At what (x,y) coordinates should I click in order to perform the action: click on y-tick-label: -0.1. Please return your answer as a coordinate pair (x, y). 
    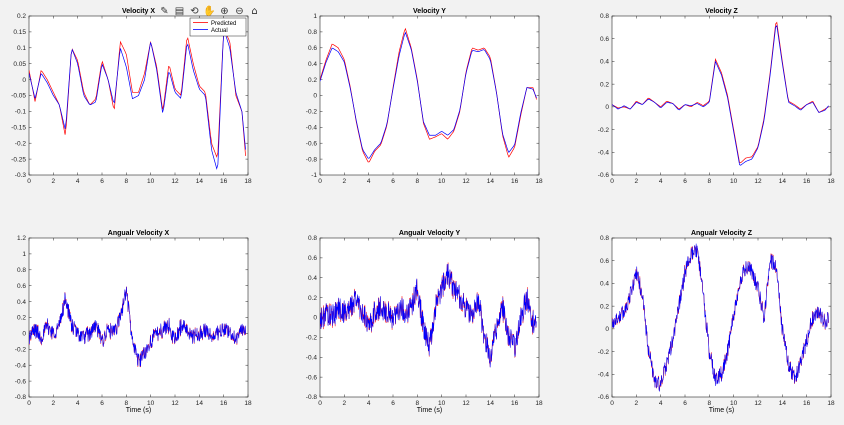
    Looking at the image, I should click on (21, 112).